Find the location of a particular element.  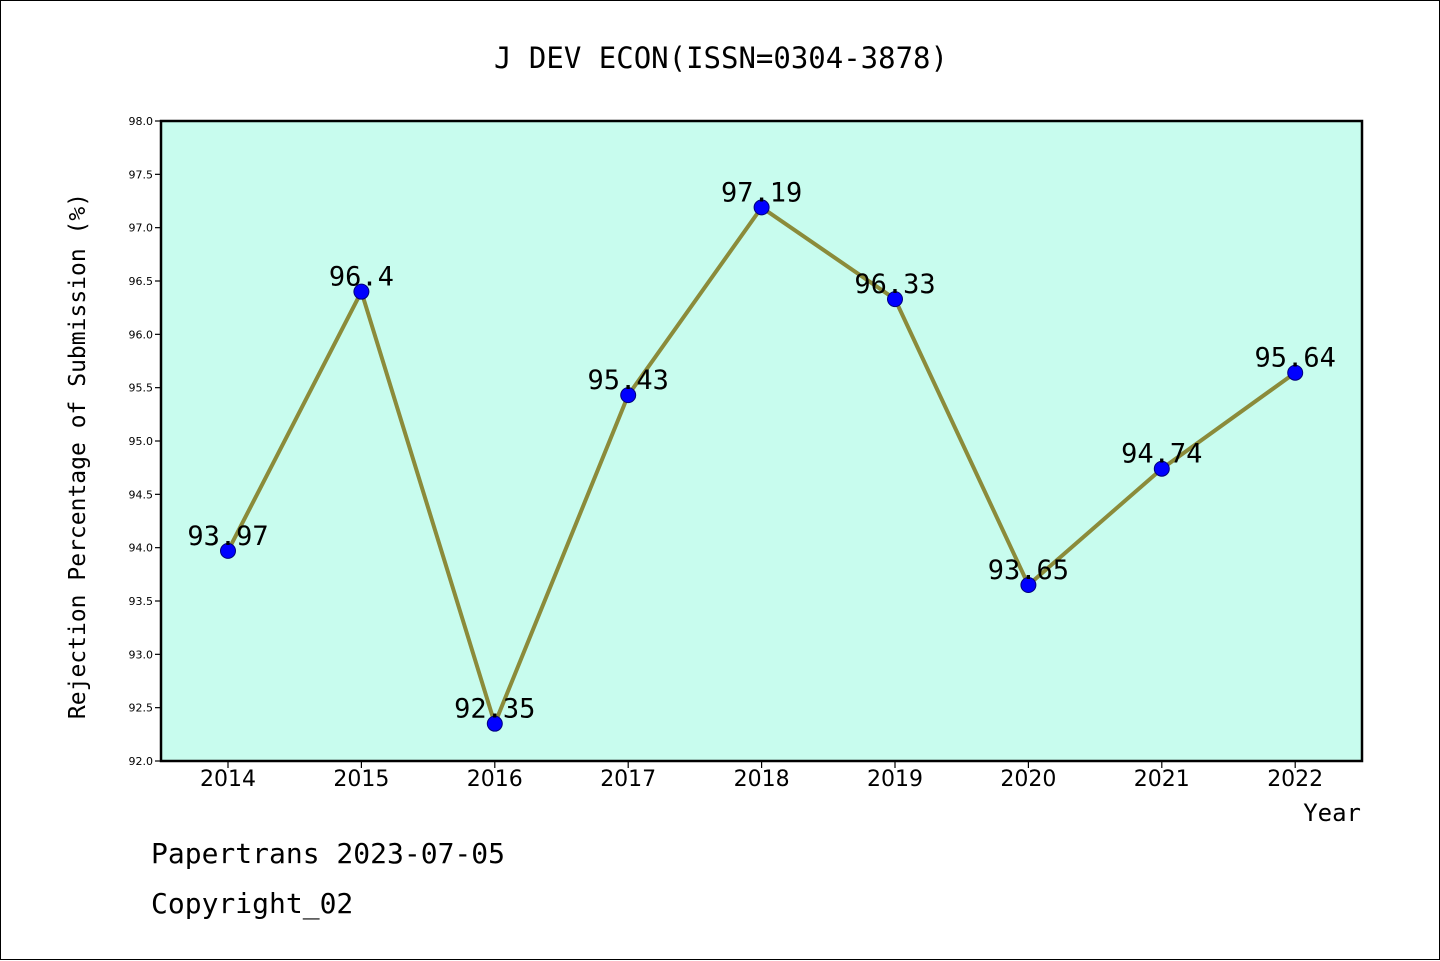

y-tick-label: 97.0 is located at coordinates (141, 228).